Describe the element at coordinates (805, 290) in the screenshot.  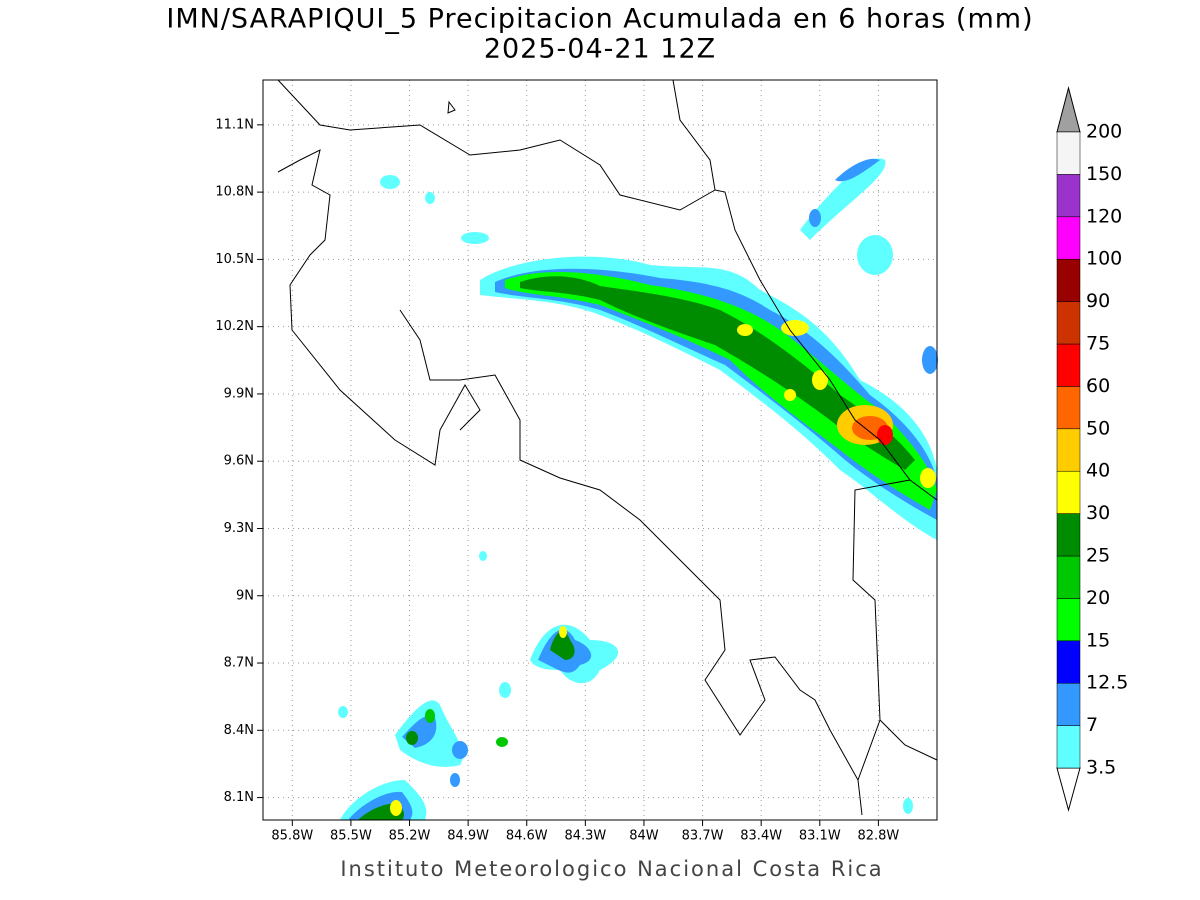
I see `caribbean-coast` at that location.